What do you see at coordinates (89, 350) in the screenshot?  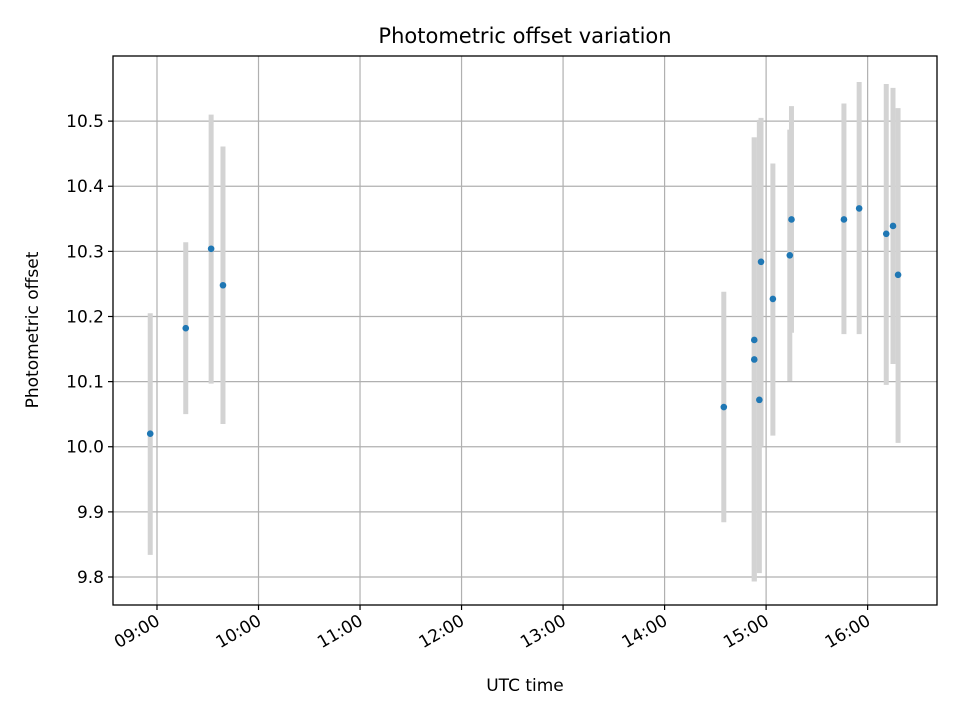 I see `y-axis-ticks: 9.8 9.9 10.0 10.1 10.2 10.3 10.4 10.5` at bounding box center [89, 350].